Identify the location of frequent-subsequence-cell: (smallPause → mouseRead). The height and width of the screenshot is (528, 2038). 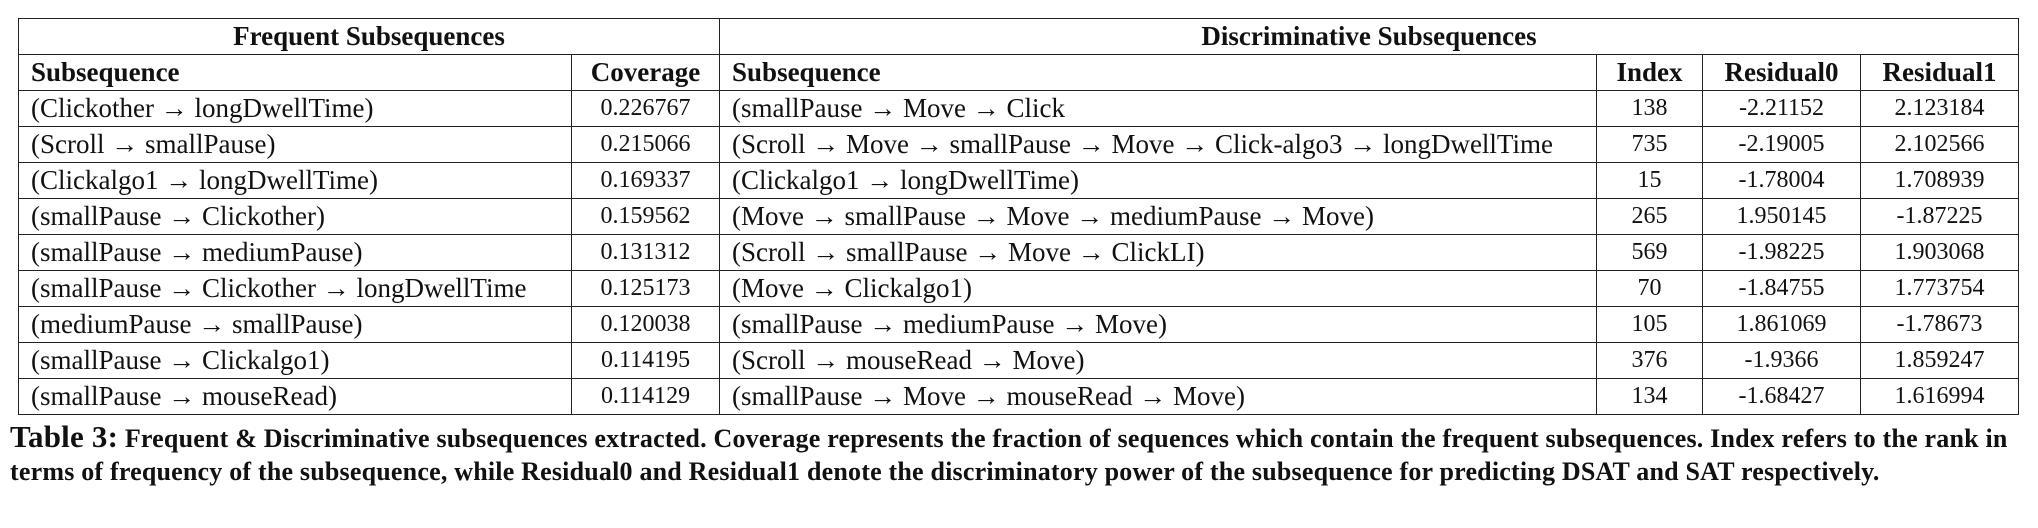
(295, 396).